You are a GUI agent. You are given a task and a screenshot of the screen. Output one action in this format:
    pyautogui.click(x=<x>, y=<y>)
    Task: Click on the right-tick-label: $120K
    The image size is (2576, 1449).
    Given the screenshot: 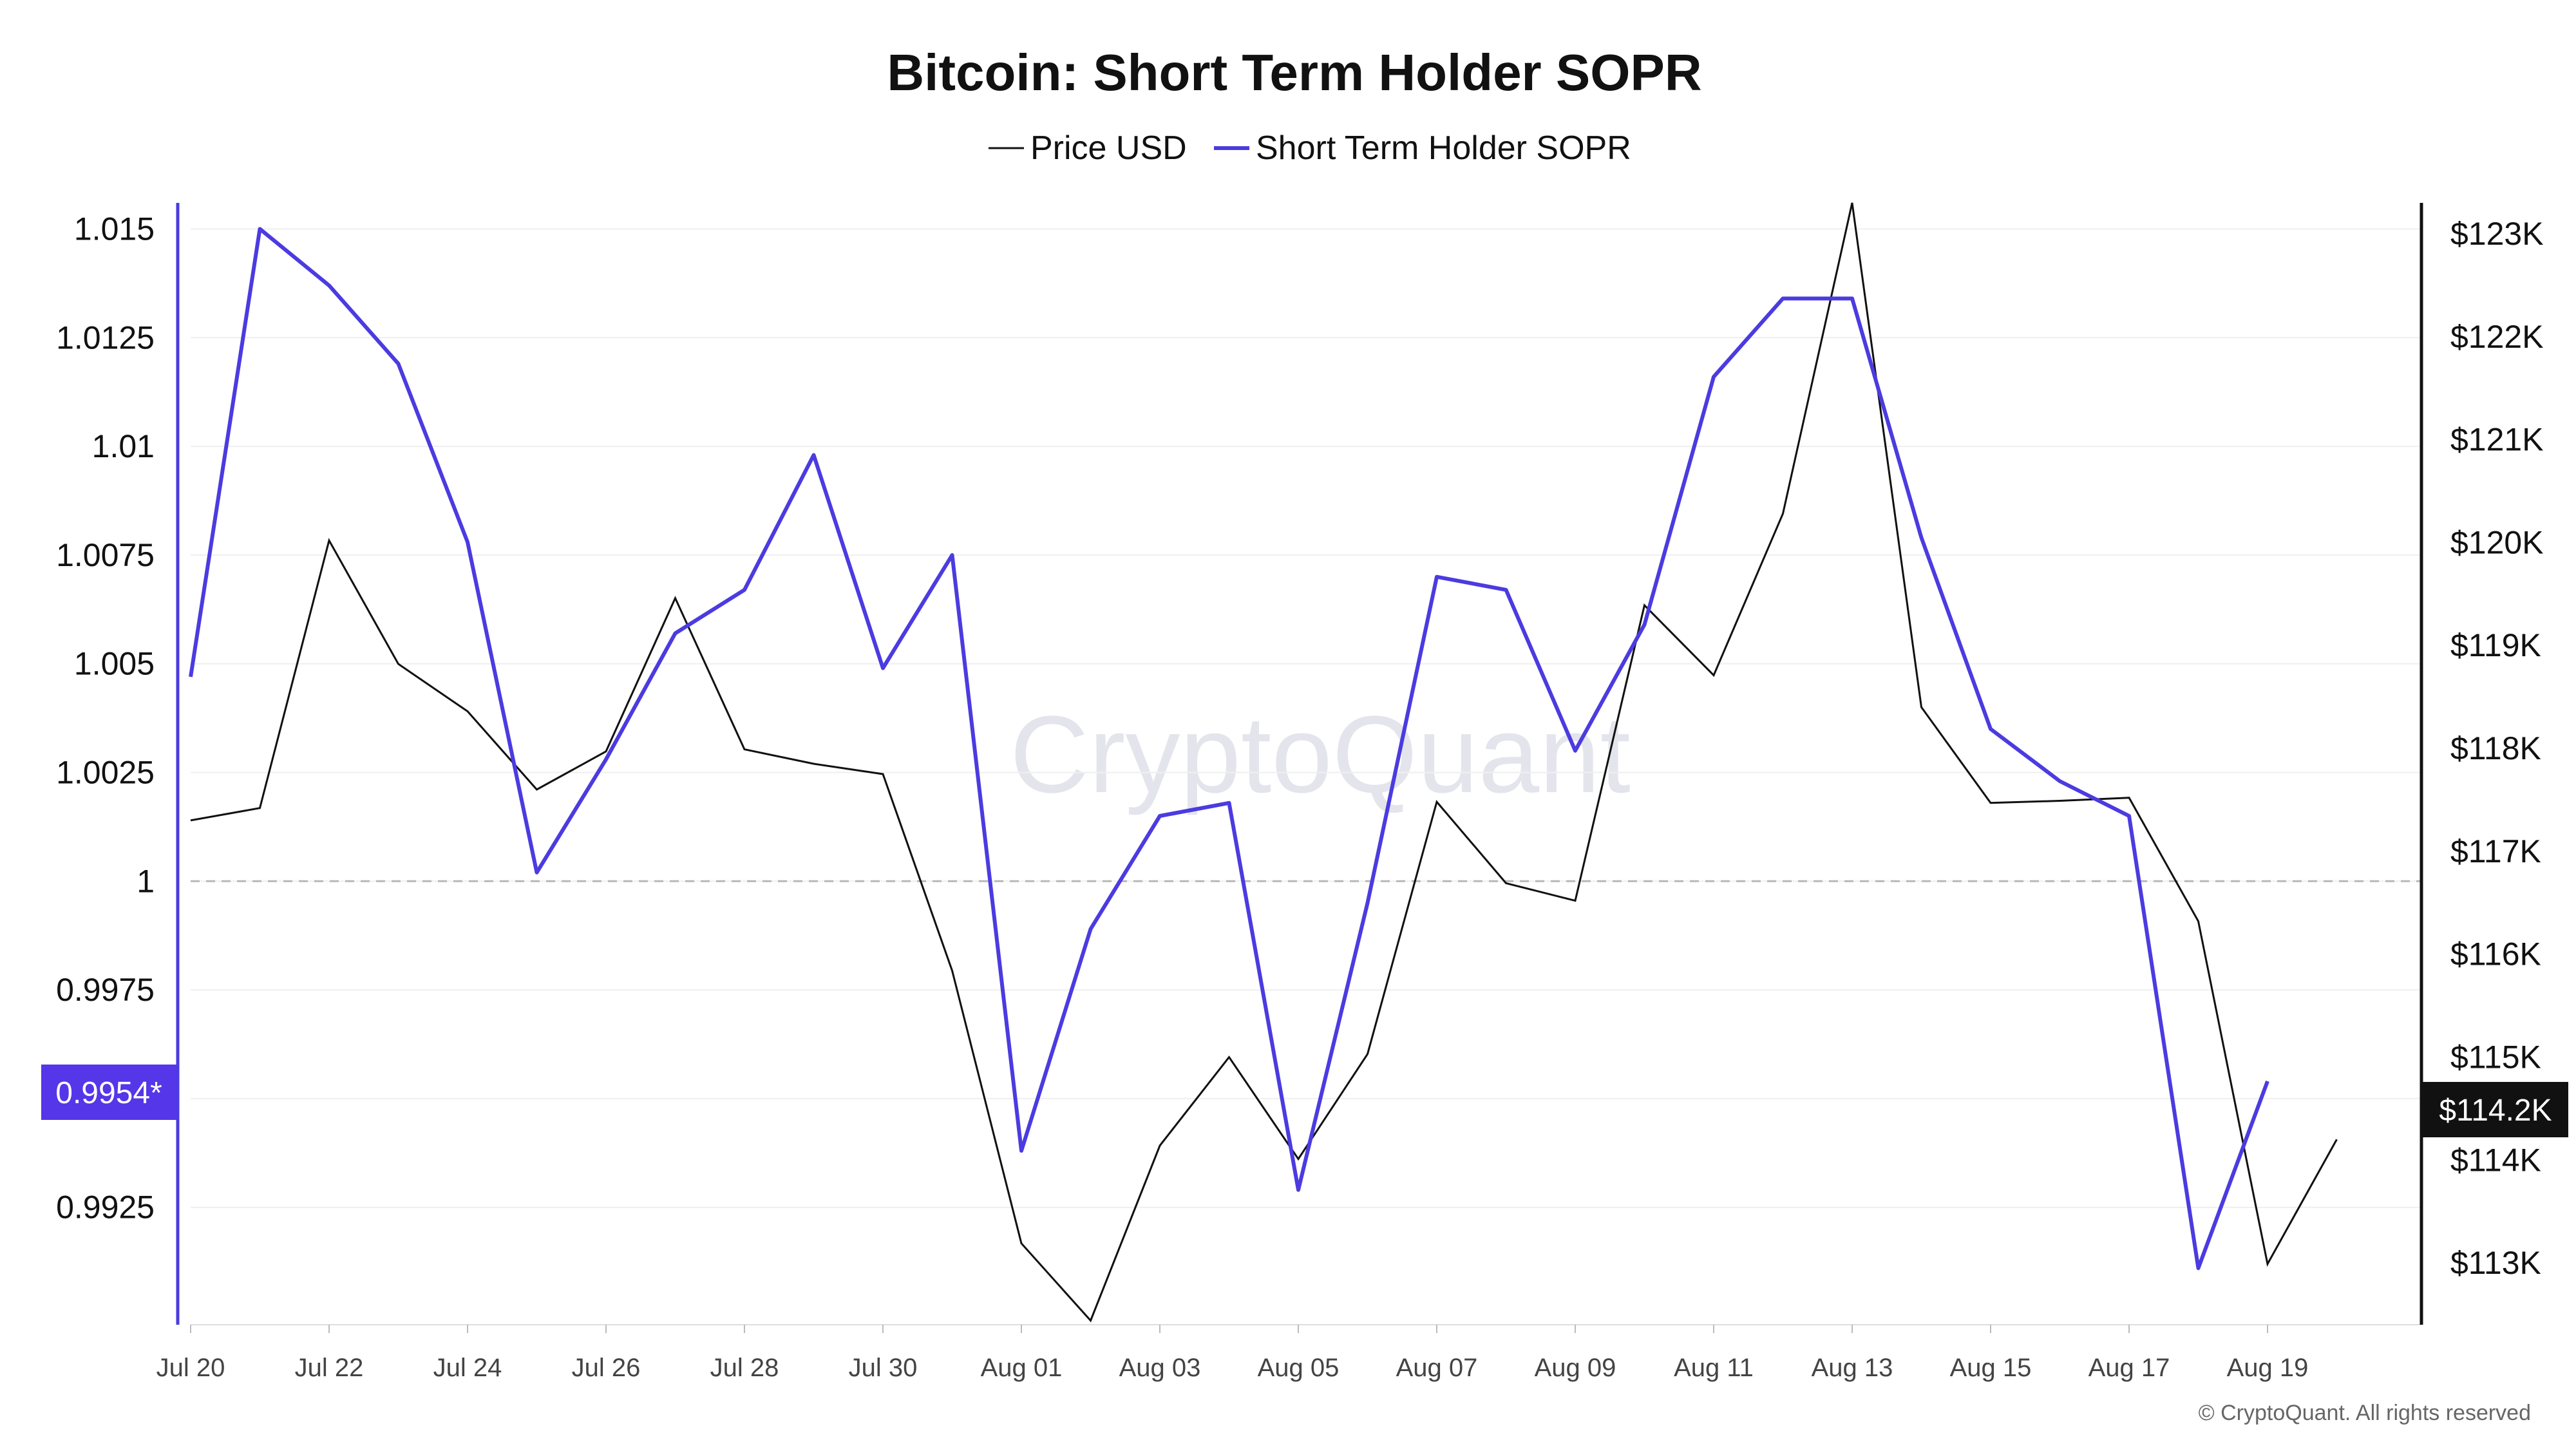 What is the action you would take?
    pyautogui.click(x=2497, y=542)
    